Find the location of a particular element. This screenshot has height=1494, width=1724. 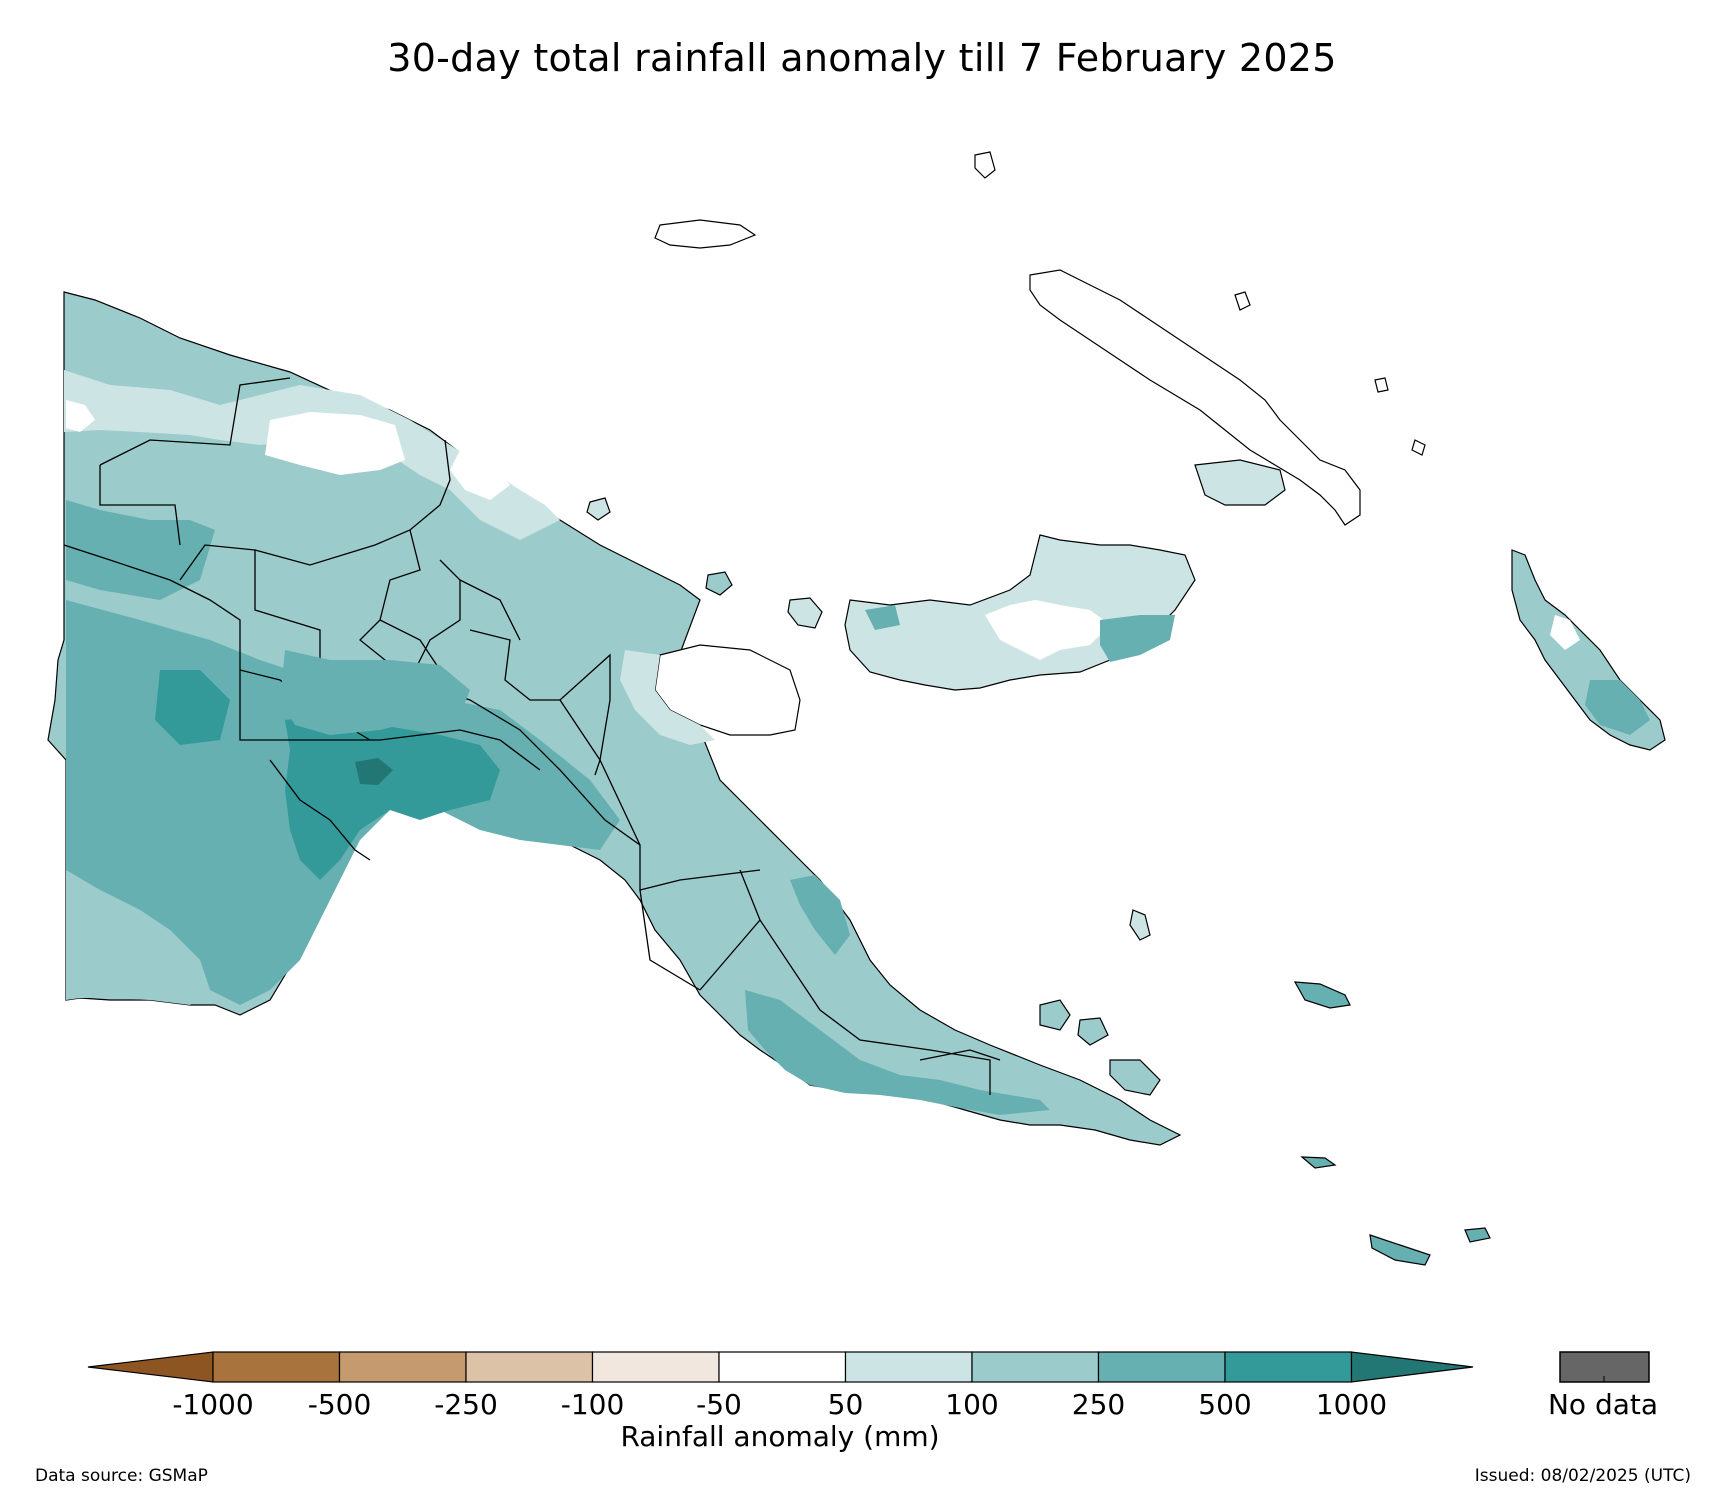

new-ireland-island is located at coordinates (1195, 397).